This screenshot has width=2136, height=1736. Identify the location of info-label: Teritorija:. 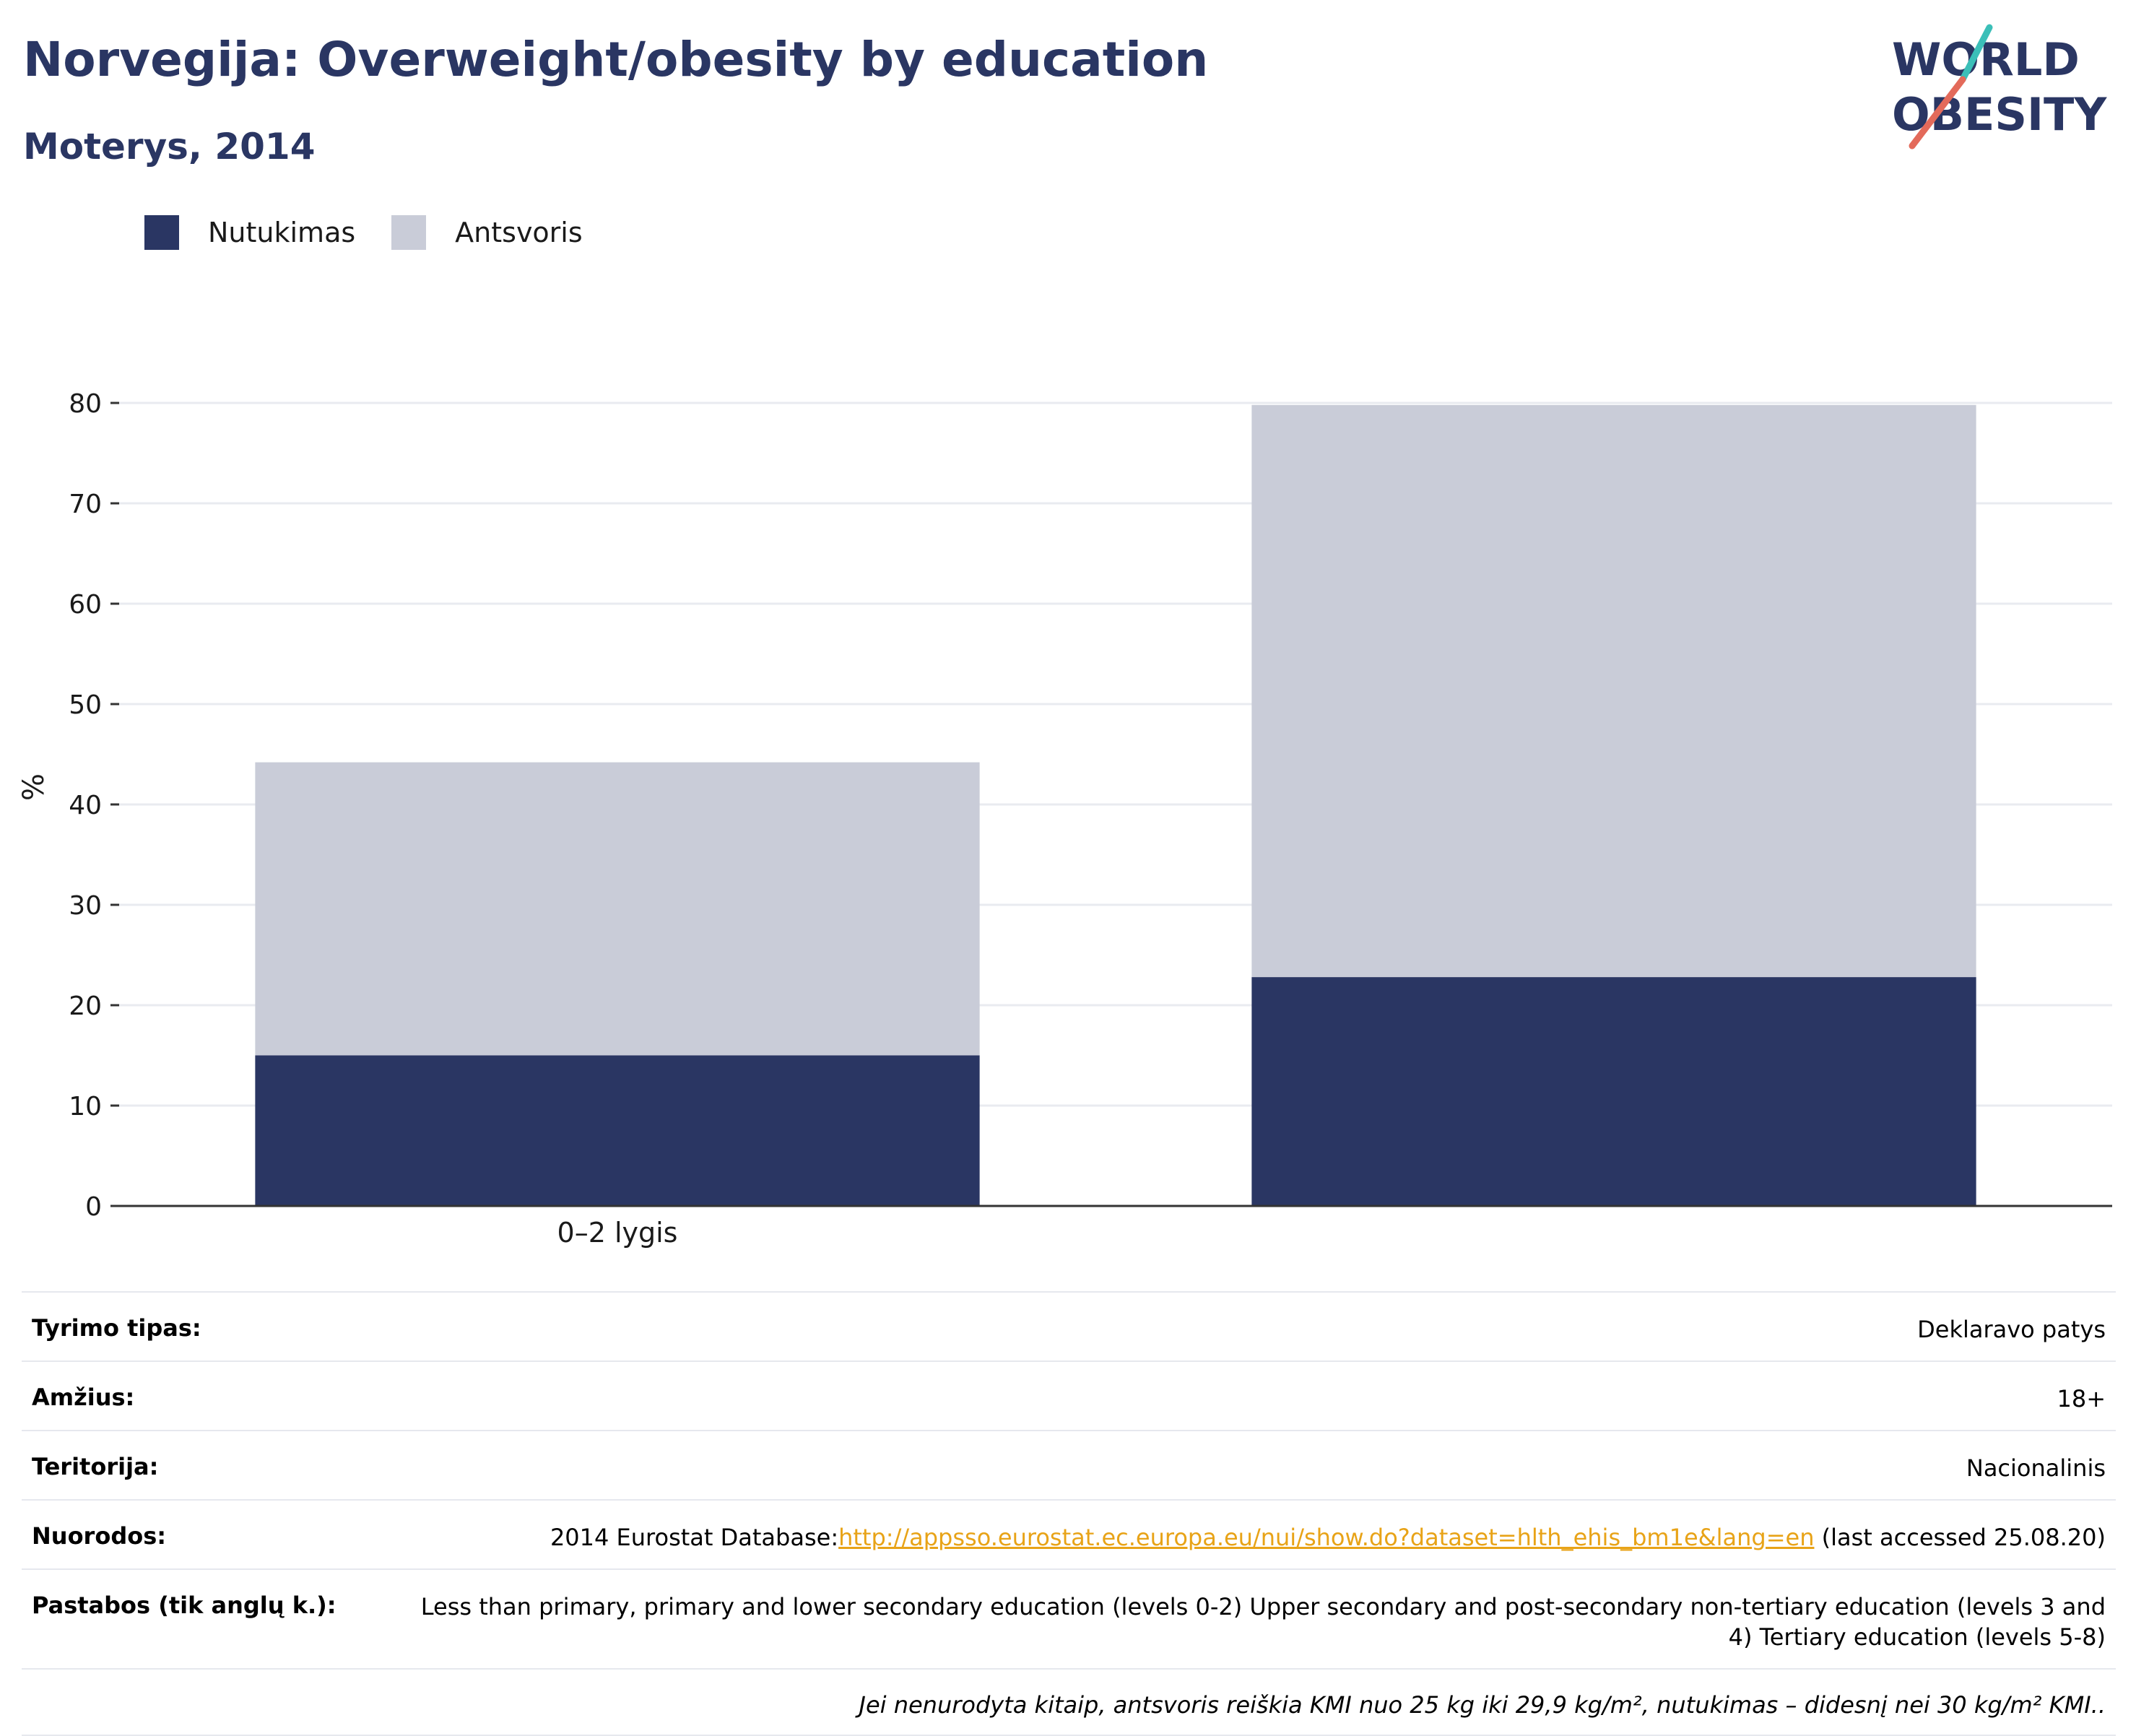
(96, 1466).